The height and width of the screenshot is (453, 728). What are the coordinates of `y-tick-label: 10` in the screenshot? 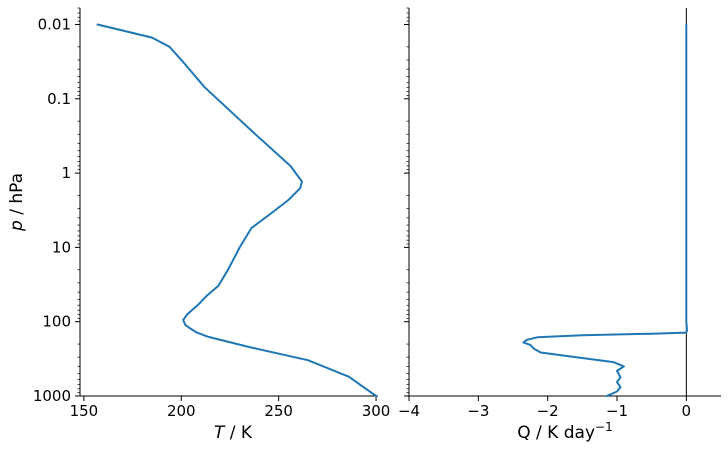 It's located at (61, 247).